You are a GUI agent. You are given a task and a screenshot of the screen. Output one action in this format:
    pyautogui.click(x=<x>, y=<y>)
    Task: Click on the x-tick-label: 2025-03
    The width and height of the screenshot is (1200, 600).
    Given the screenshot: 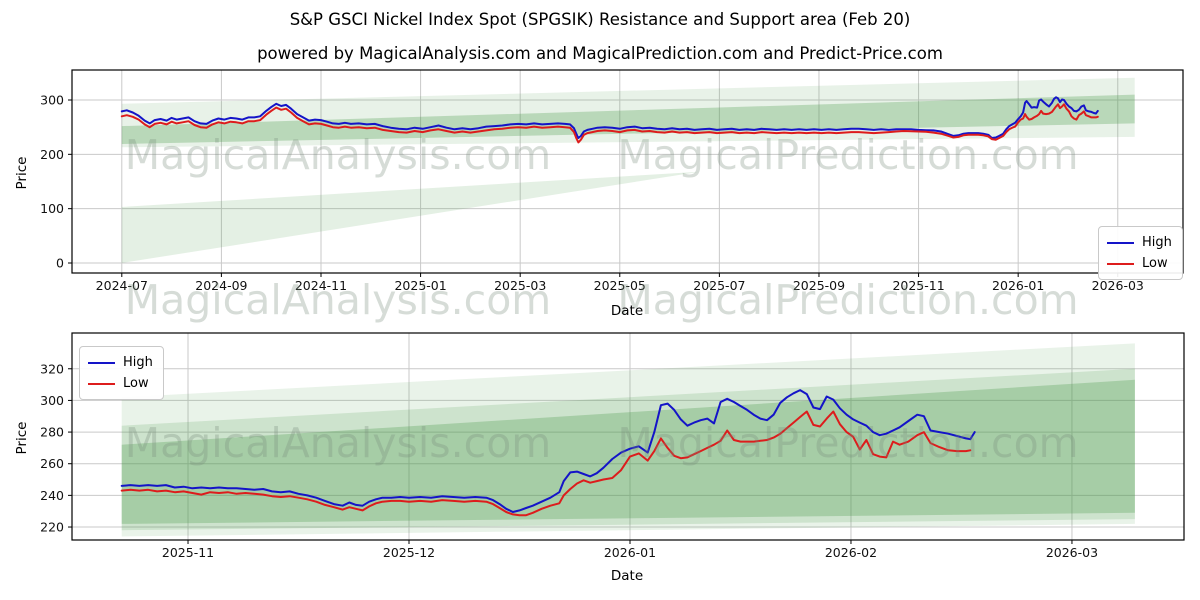 What is the action you would take?
    pyautogui.click(x=520, y=285)
    